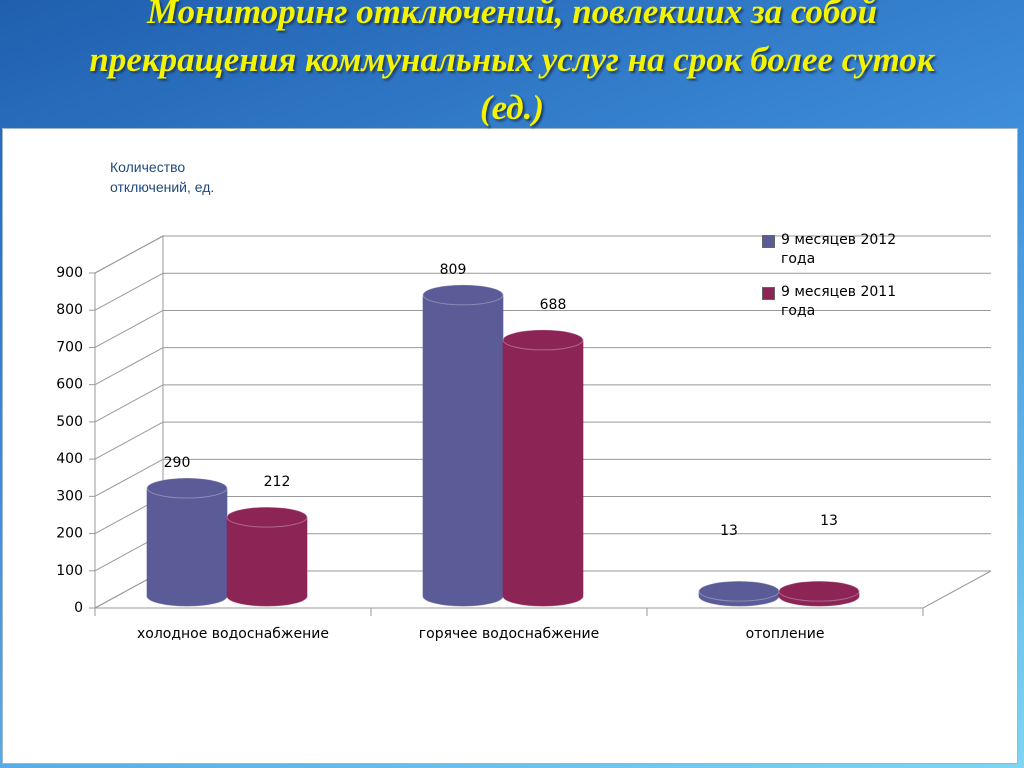 This screenshot has width=1024, height=768. What do you see at coordinates (277, 482) in the screenshot?
I see `value-label: 212` at bounding box center [277, 482].